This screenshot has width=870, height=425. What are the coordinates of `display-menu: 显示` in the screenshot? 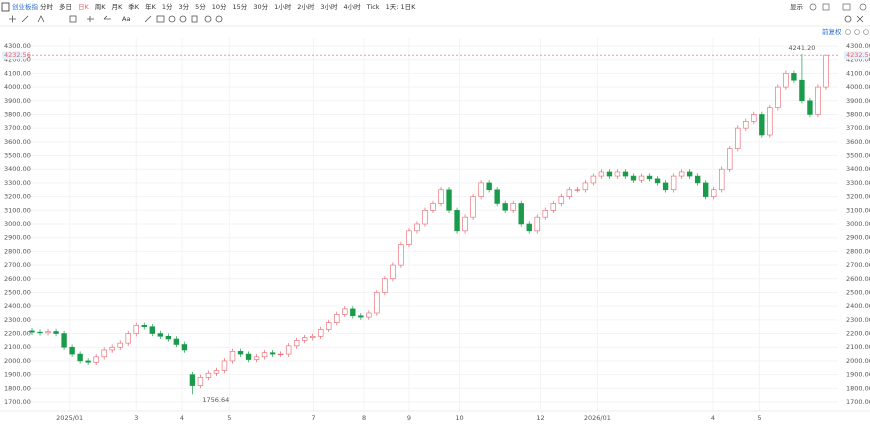 It's located at (797, 7).